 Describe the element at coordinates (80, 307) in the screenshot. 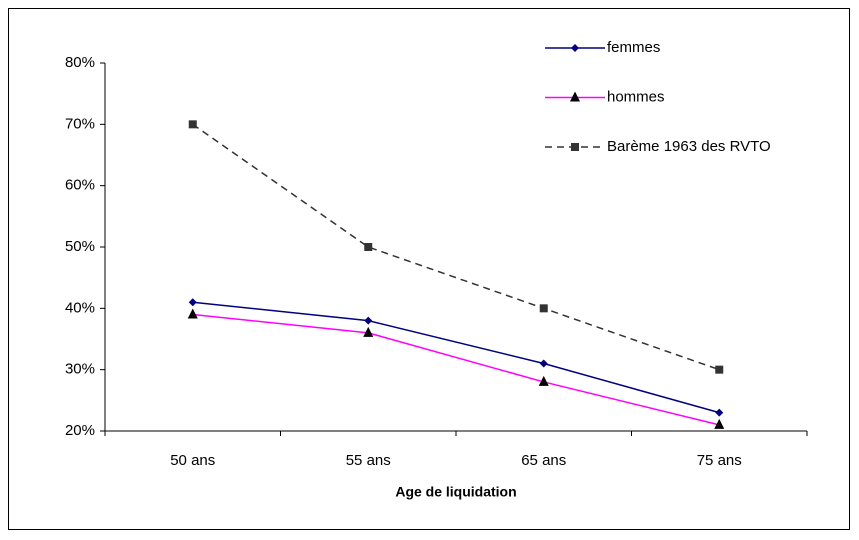

I see `y-tick-label: 40%` at that location.